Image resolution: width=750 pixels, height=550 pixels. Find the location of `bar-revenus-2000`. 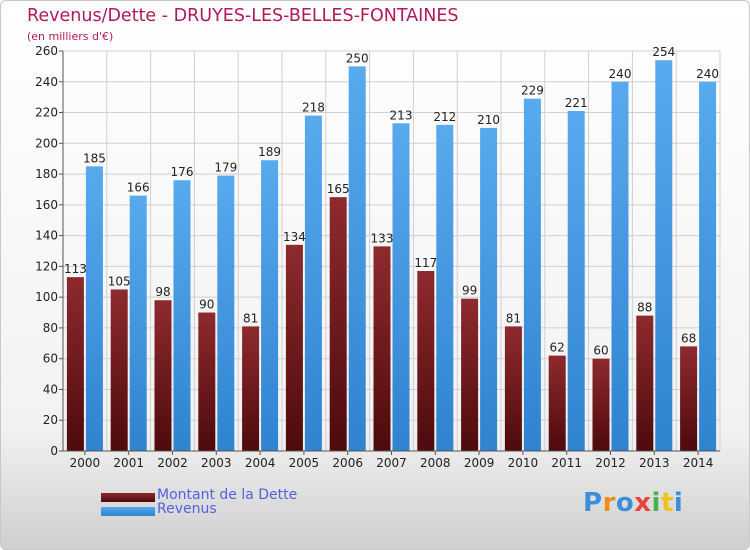

bar-revenus-2000 is located at coordinates (94, 308).